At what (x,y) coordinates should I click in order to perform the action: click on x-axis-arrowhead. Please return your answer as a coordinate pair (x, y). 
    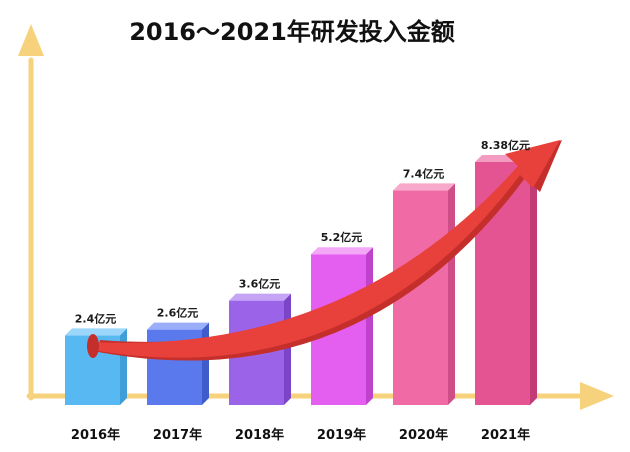
    Looking at the image, I should click on (597, 396).